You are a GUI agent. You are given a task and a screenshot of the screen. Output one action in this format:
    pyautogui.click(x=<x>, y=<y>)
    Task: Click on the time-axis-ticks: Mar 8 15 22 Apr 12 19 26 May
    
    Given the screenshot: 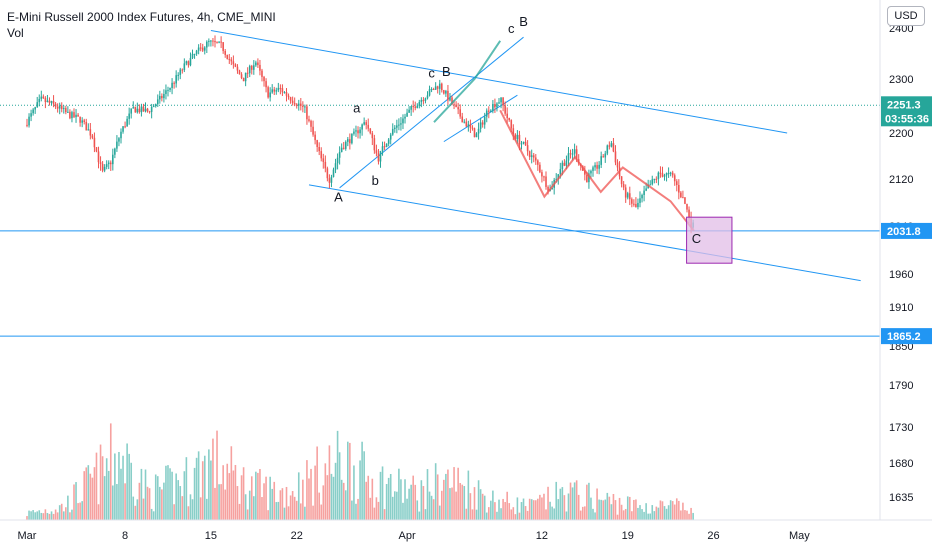 What is the action you would take?
    pyautogui.click(x=414, y=536)
    